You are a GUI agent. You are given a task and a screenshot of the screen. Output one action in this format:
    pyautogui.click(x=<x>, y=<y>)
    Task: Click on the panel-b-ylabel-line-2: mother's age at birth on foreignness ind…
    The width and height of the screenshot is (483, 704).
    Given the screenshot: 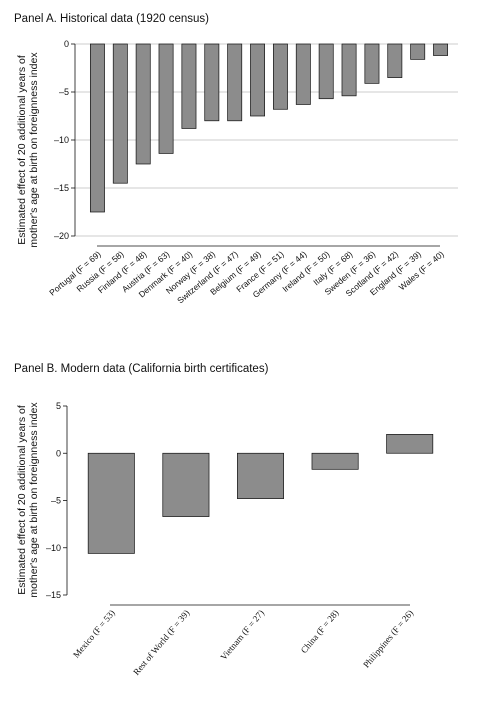 What is the action you would take?
    pyautogui.click(x=34, y=500)
    